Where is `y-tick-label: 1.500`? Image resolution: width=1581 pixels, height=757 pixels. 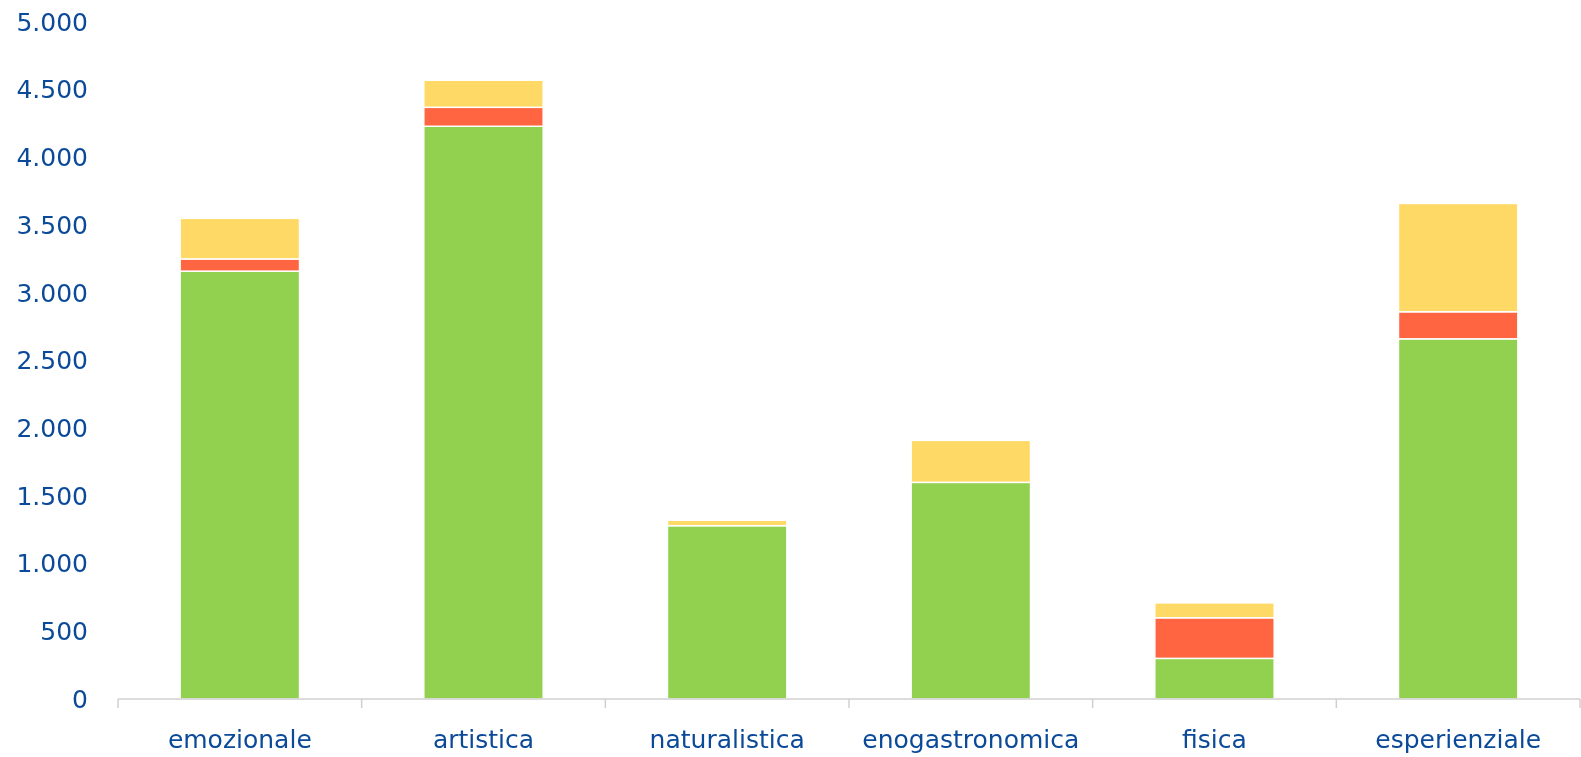
y-tick-label: 1.500 is located at coordinates (52, 496).